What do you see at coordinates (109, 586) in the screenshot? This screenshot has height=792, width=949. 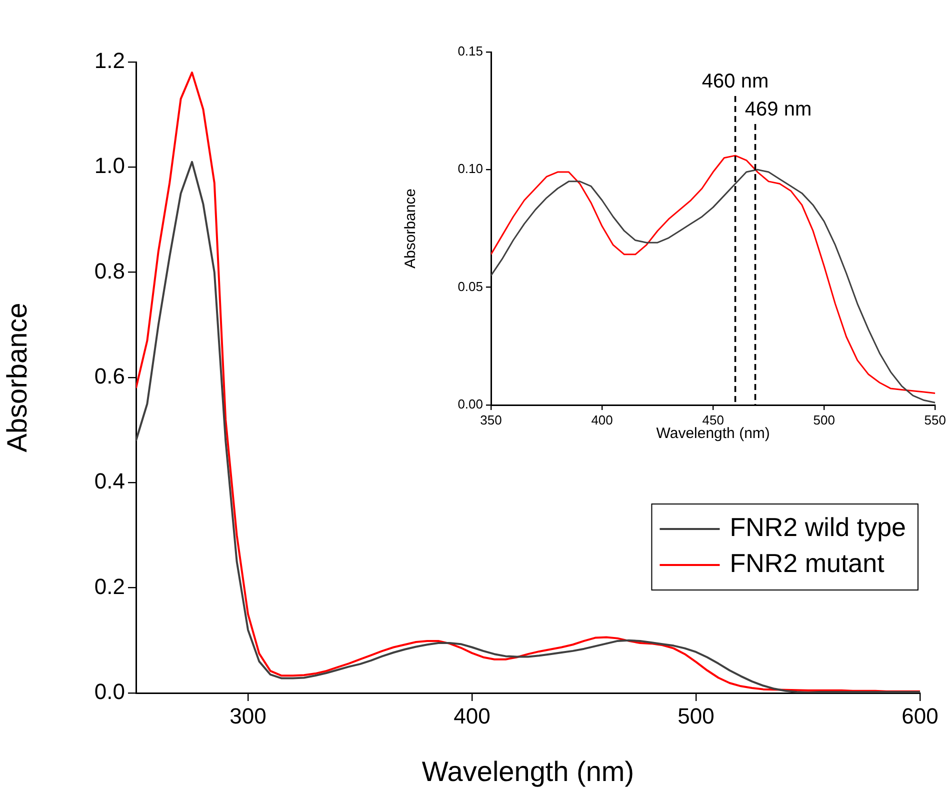 I see `y-tick-label: 0.2` at bounding box center [109, 586].